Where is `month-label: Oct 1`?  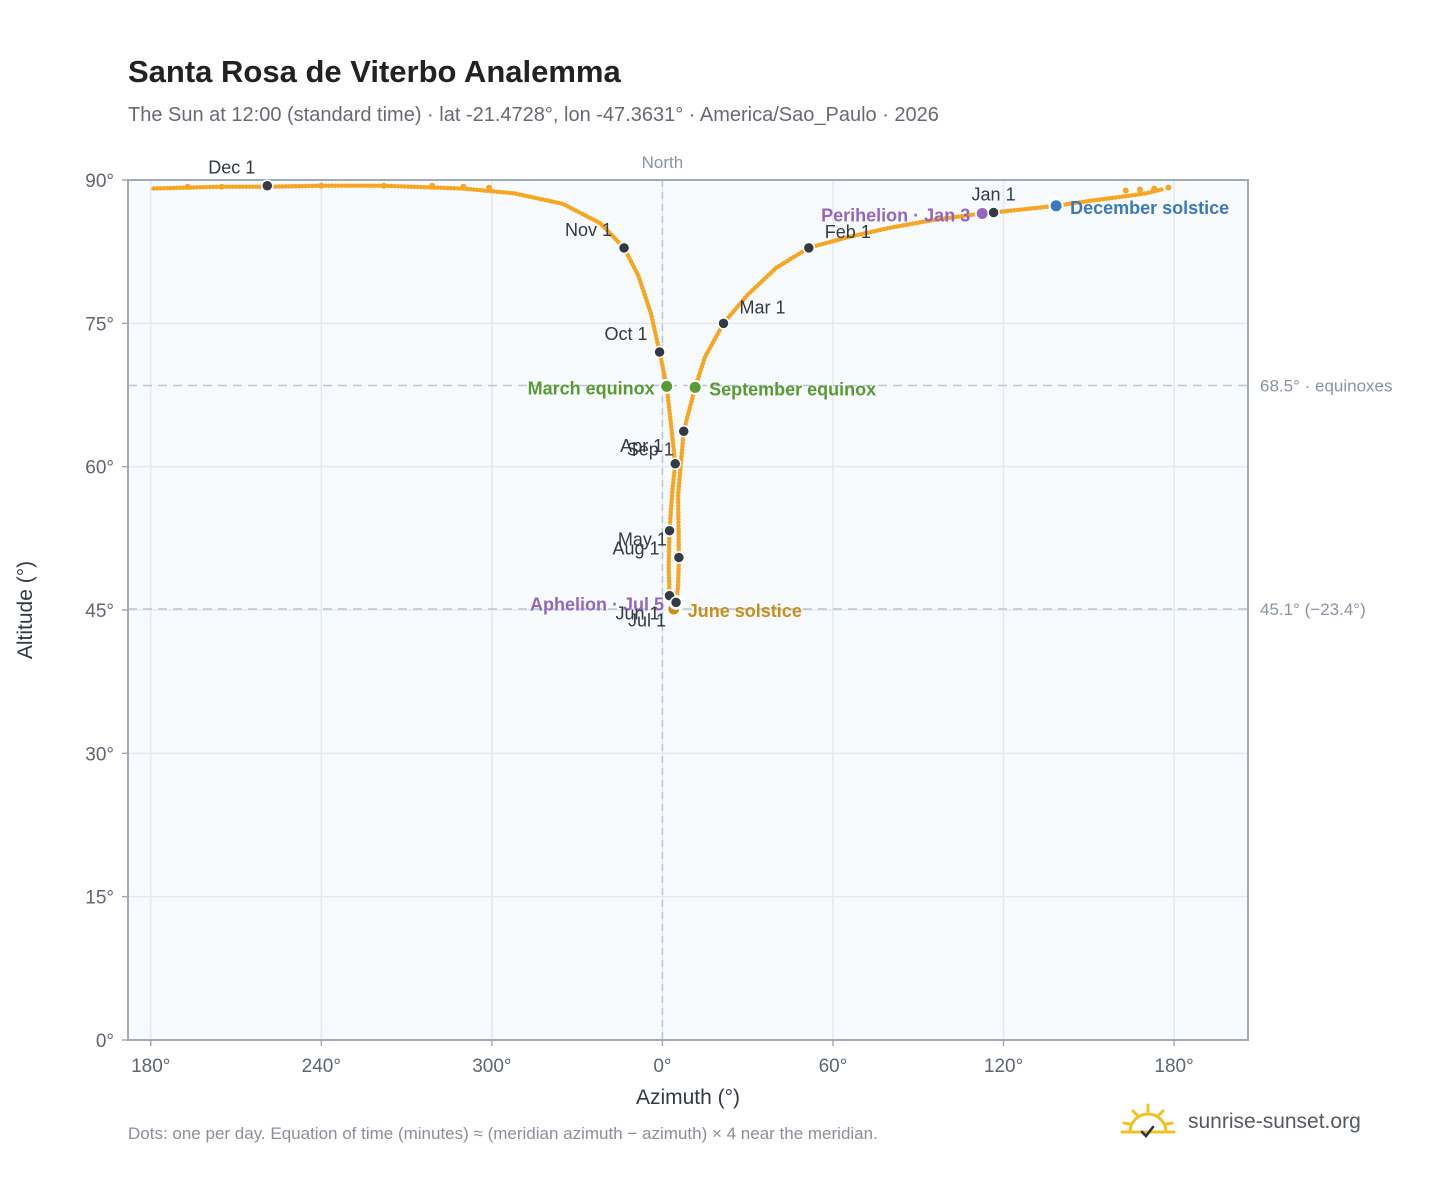 month-label: Oct 1 is located at coordinates (626, 334).